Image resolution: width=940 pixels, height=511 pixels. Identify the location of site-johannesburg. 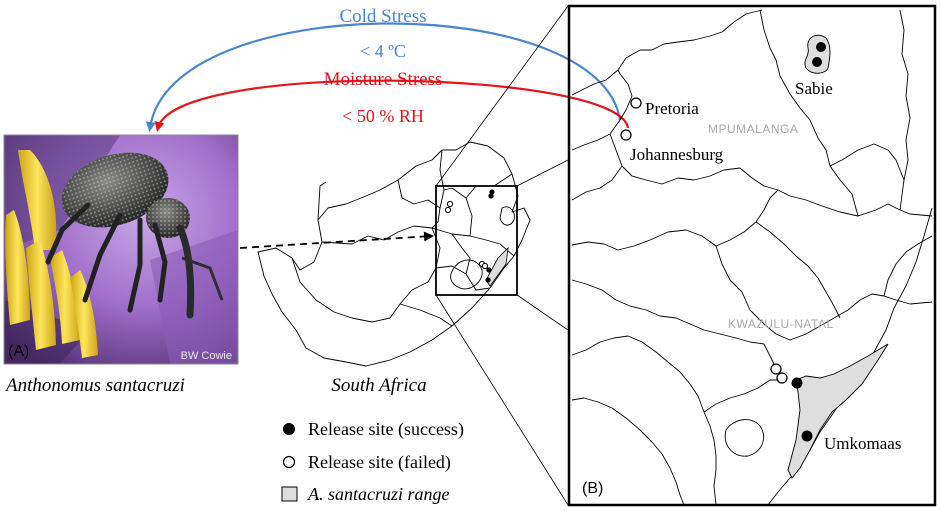
(626, 135).